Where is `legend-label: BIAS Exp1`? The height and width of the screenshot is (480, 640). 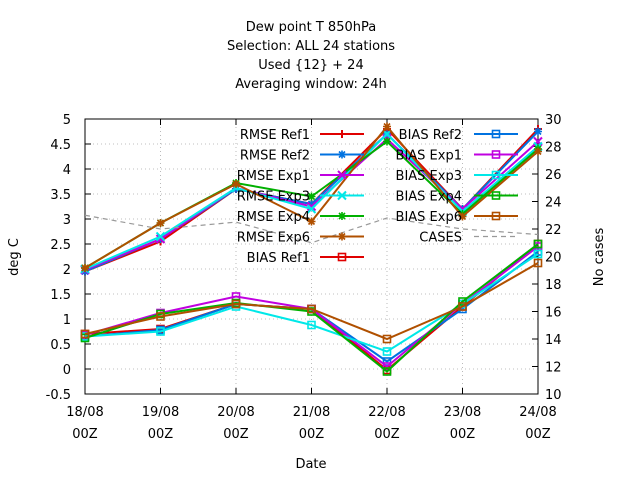 legend-label: BIAS Exp1 is located at coordinates (429, 156).